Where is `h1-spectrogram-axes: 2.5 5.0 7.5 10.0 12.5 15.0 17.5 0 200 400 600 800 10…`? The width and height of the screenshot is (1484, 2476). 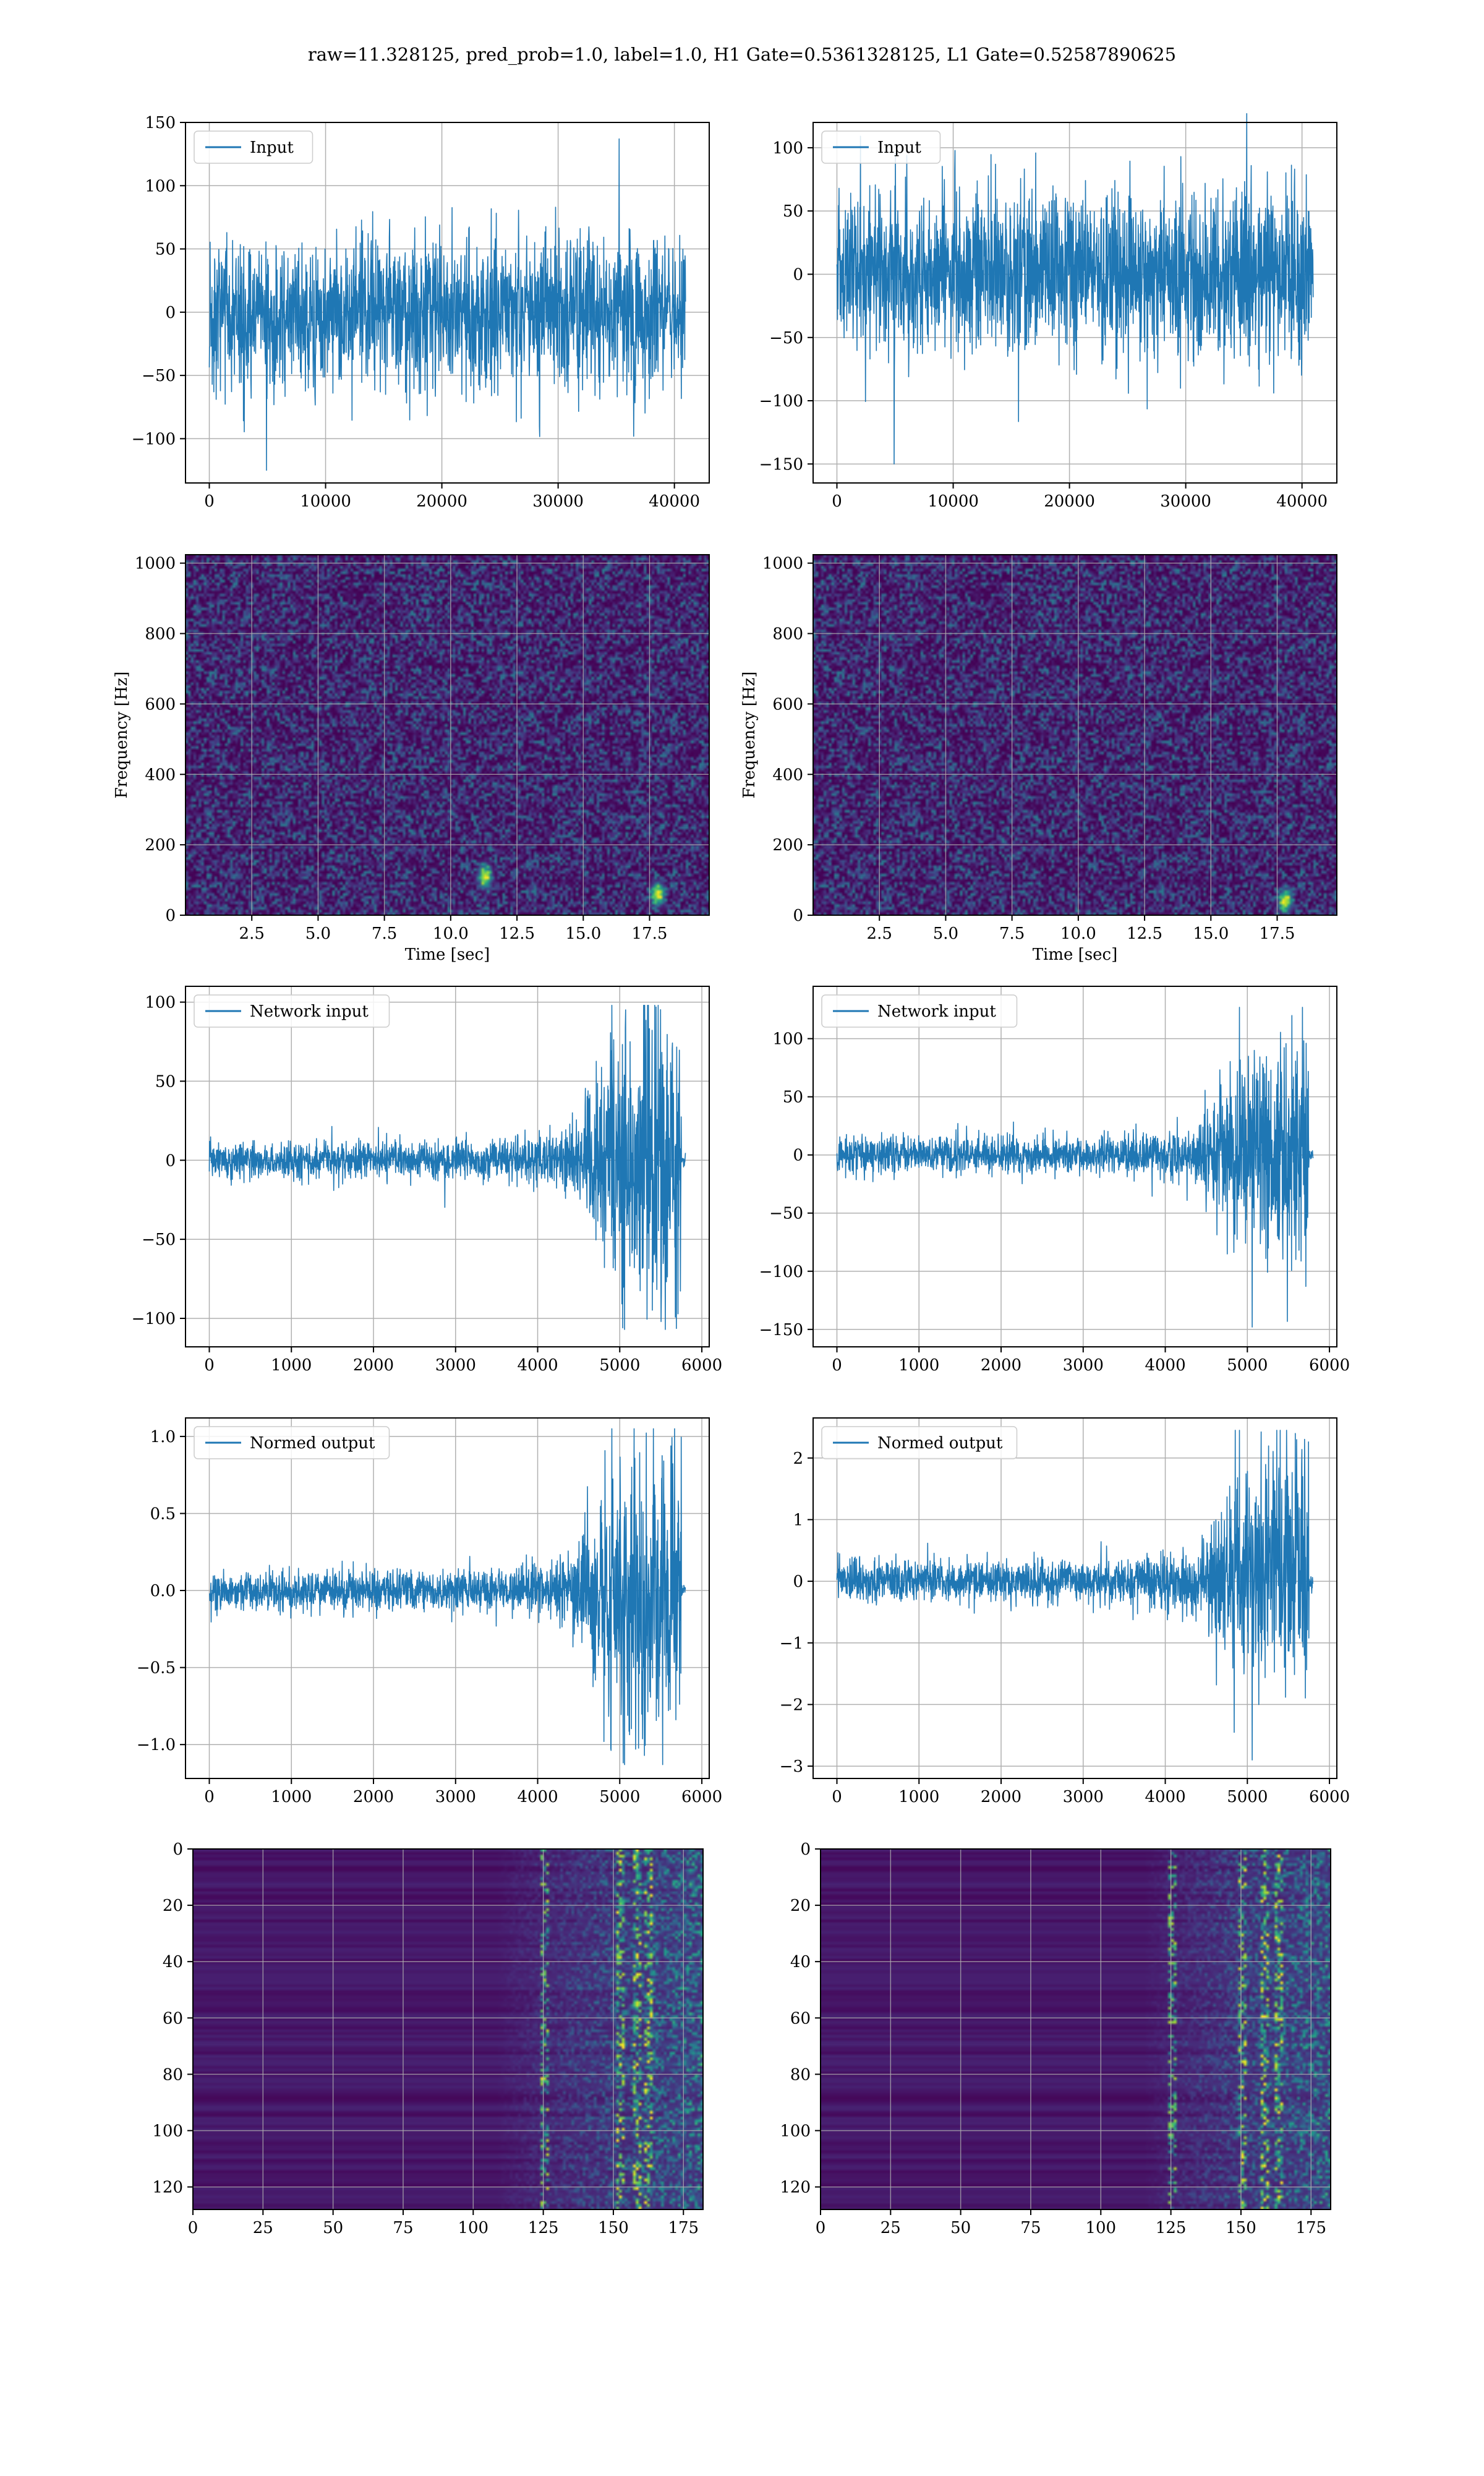 h1-spectrogram-axes: 2.5 5.0 7.5 10.0 12.5 15.0 17.5 0 200 400 600 800 10… is located at coordinates (411, 759).